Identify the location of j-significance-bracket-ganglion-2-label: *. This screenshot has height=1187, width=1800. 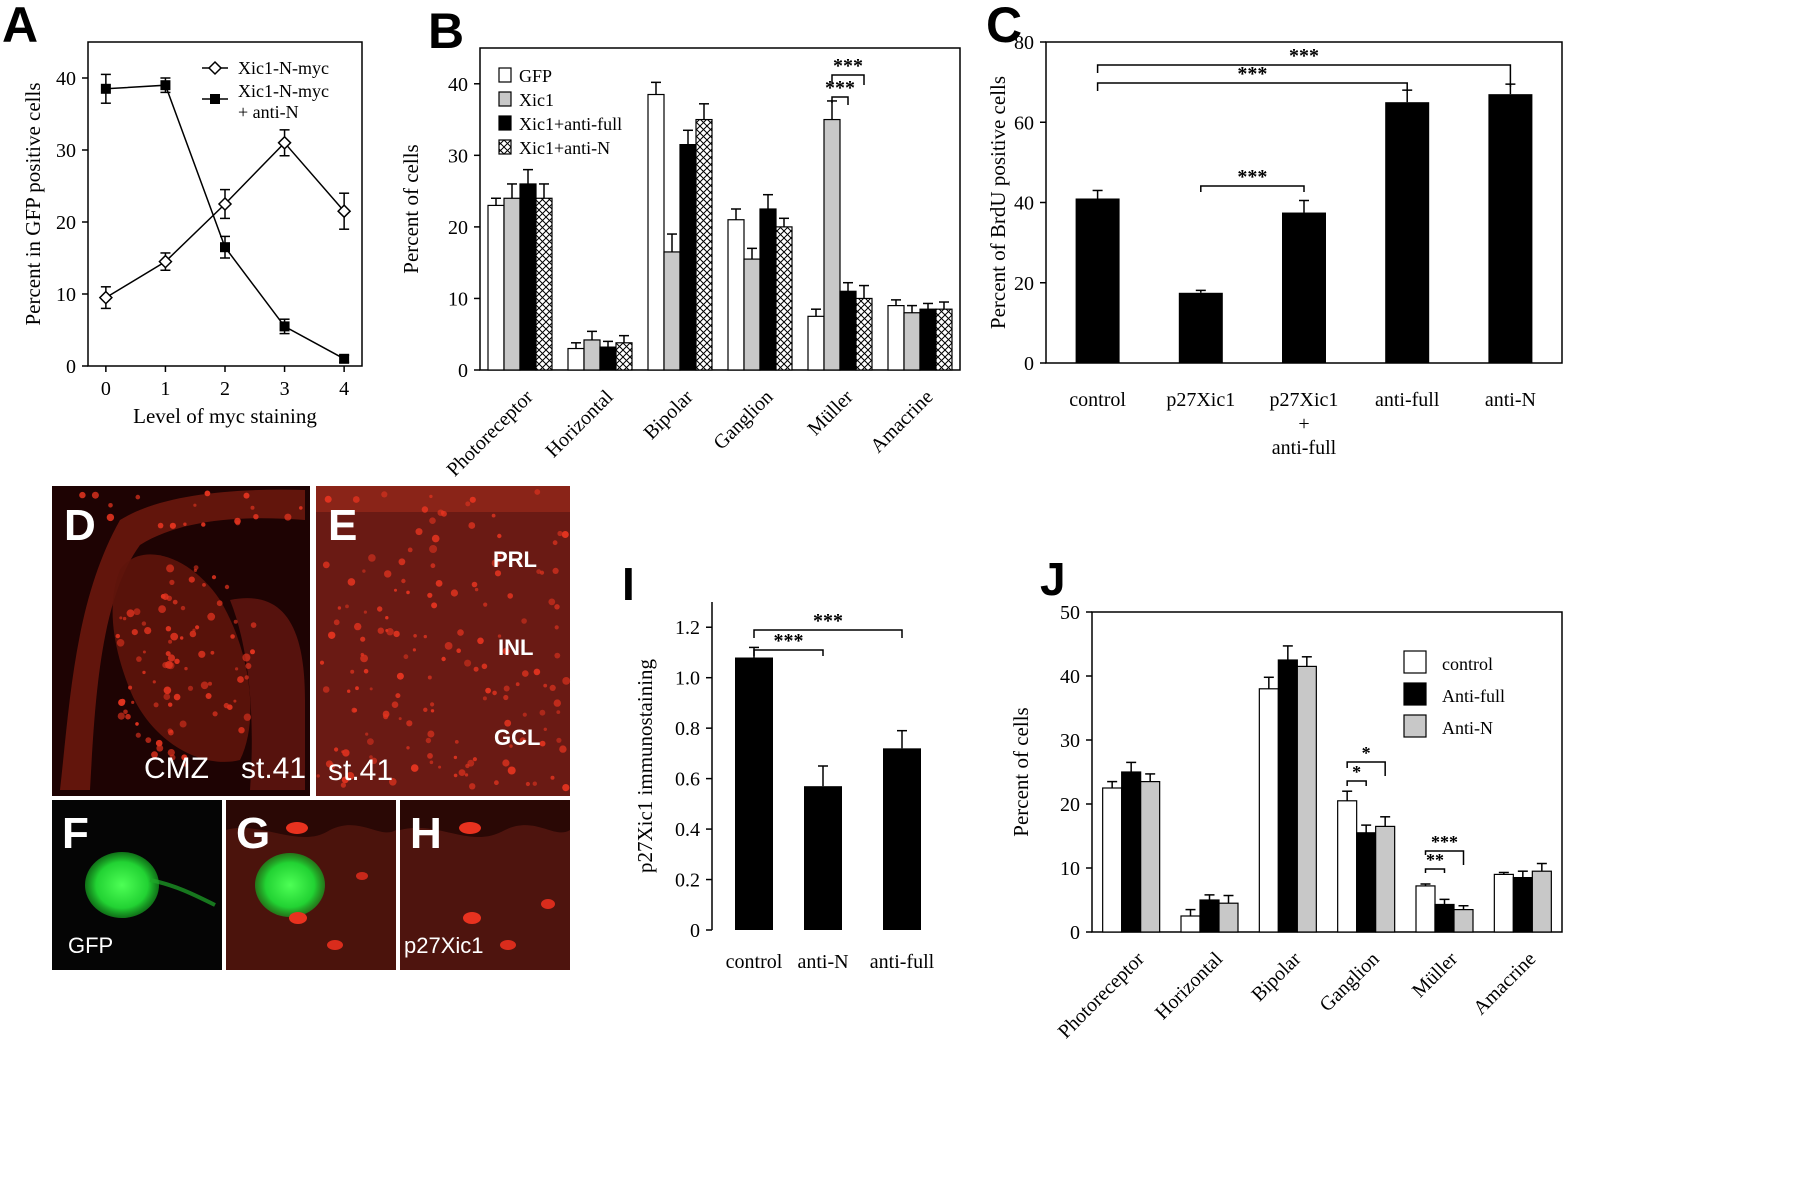
(1356, 772).